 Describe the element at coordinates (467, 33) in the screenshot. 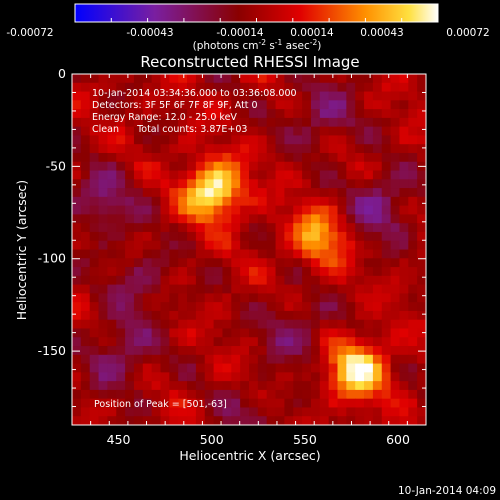

I see `colorbar-tick-label: 0.00072` at that location.